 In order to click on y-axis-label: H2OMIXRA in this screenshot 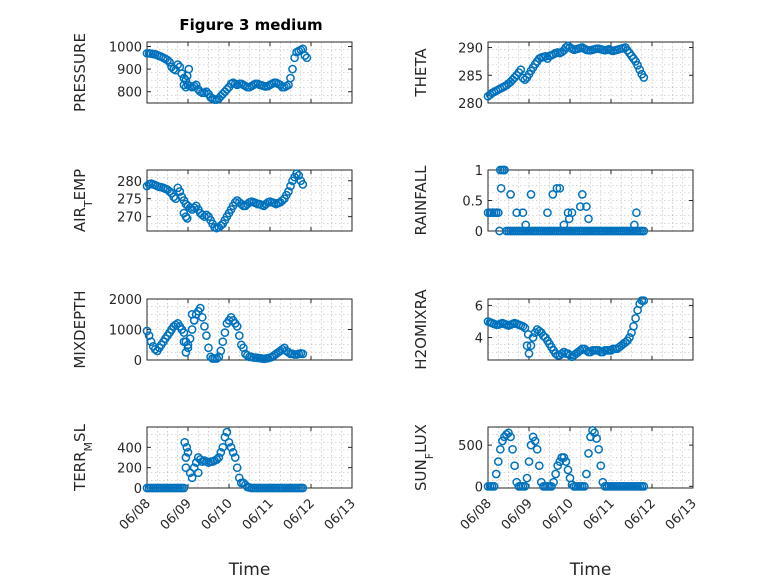, I will do `click(421, 329)`.